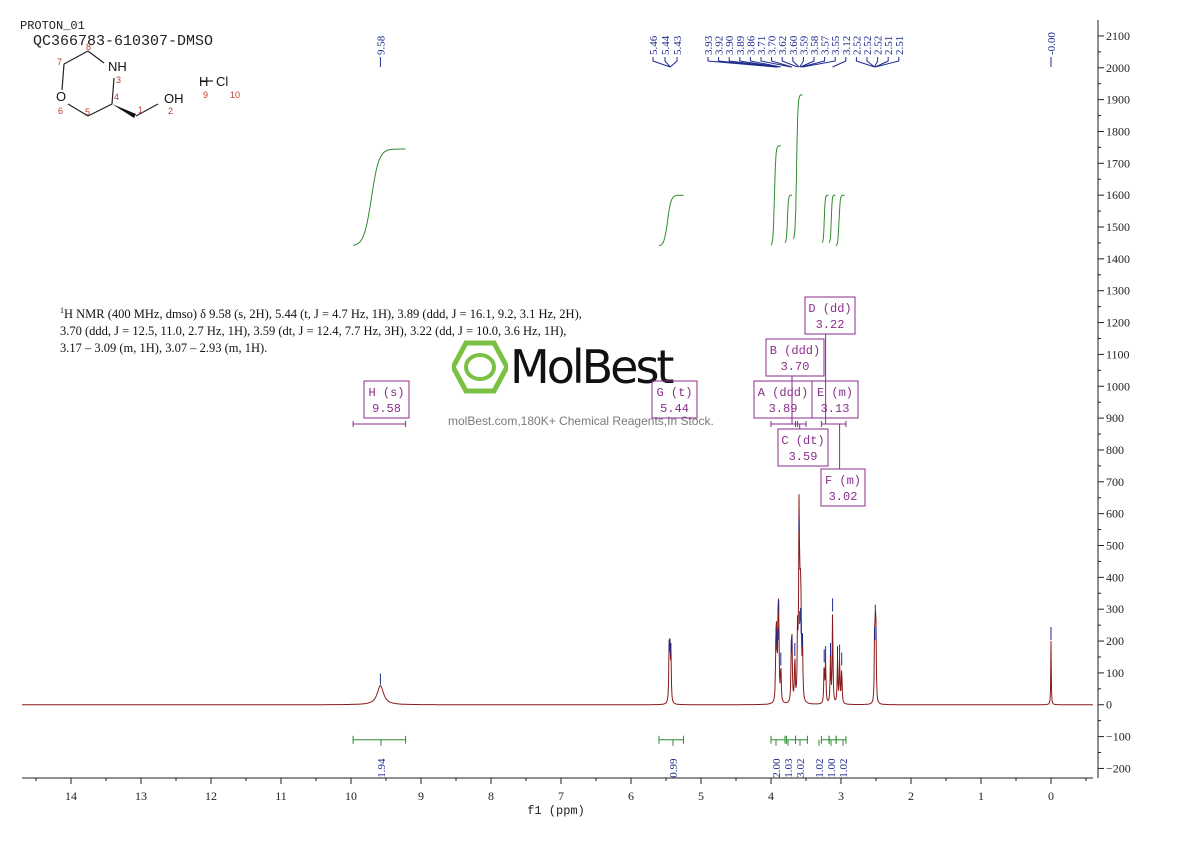  I want to click on integral-curves, so click(598, 170).